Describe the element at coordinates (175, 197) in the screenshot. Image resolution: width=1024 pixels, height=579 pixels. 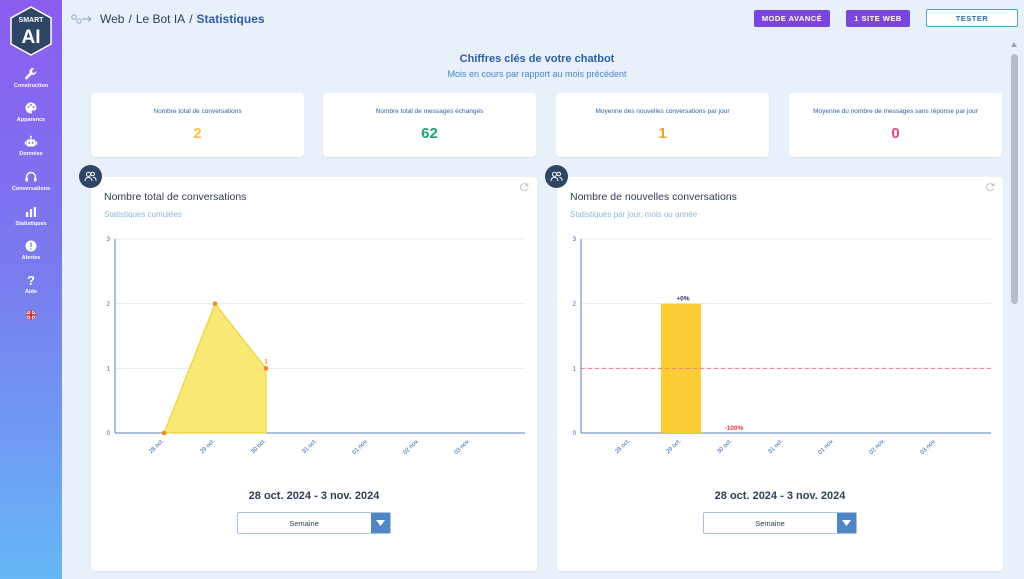
I see `chart-title: Nombre total de conversations` at that location.